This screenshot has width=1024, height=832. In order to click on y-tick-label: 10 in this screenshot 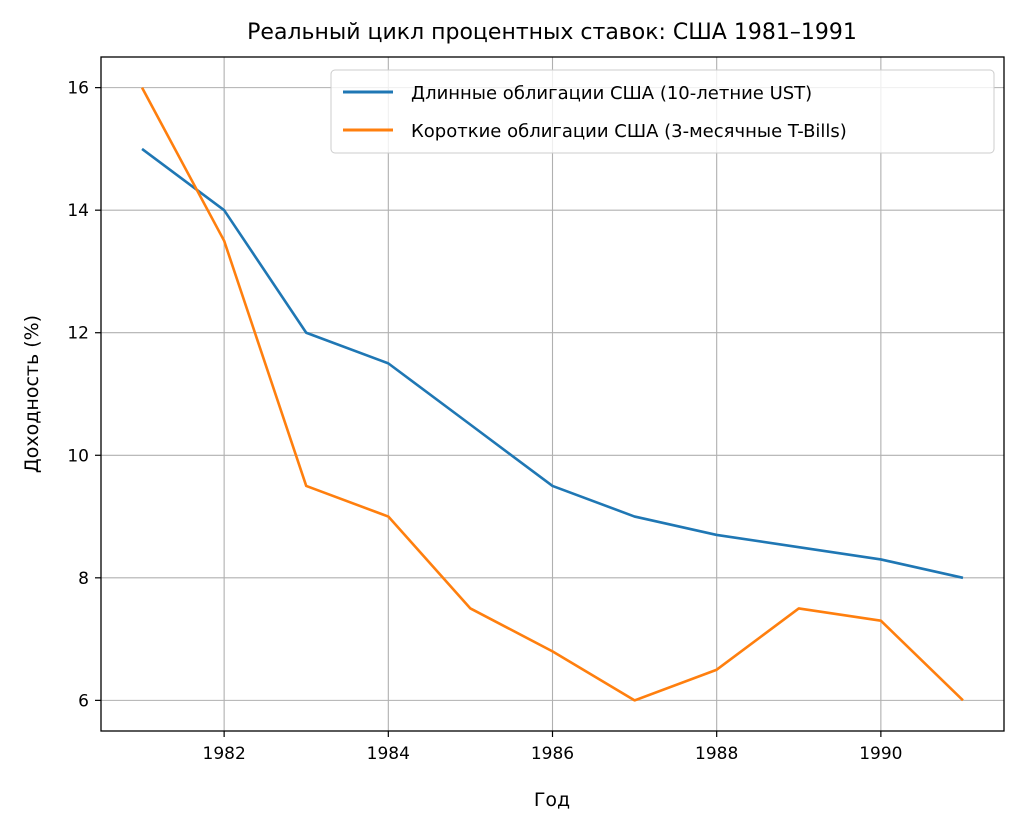, I will do `click(78, 456)`.